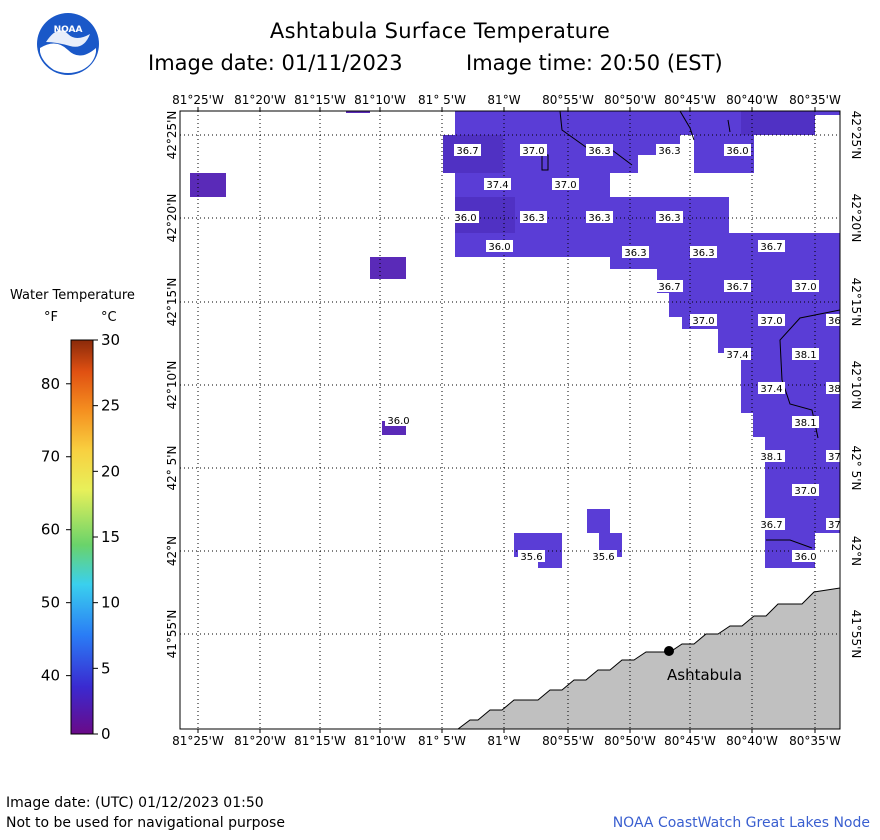 Image resolution: width=880 pixels, height=840 pixels. I want to click on lon-label-top-8: 80°45'W, so click(690, 100).